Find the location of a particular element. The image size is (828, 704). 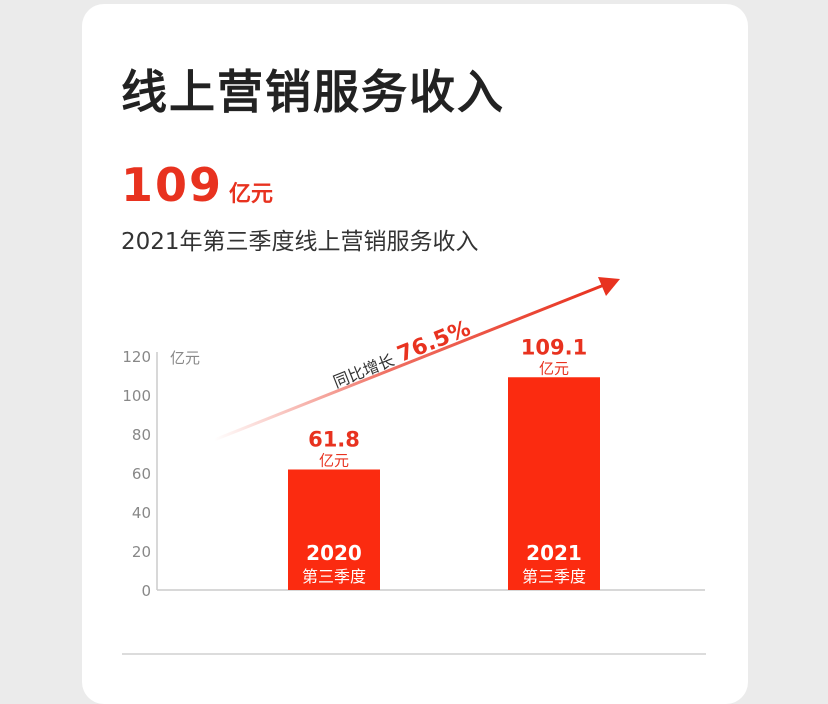

headline: 109 亿元 is located at coordinates (197, 185).